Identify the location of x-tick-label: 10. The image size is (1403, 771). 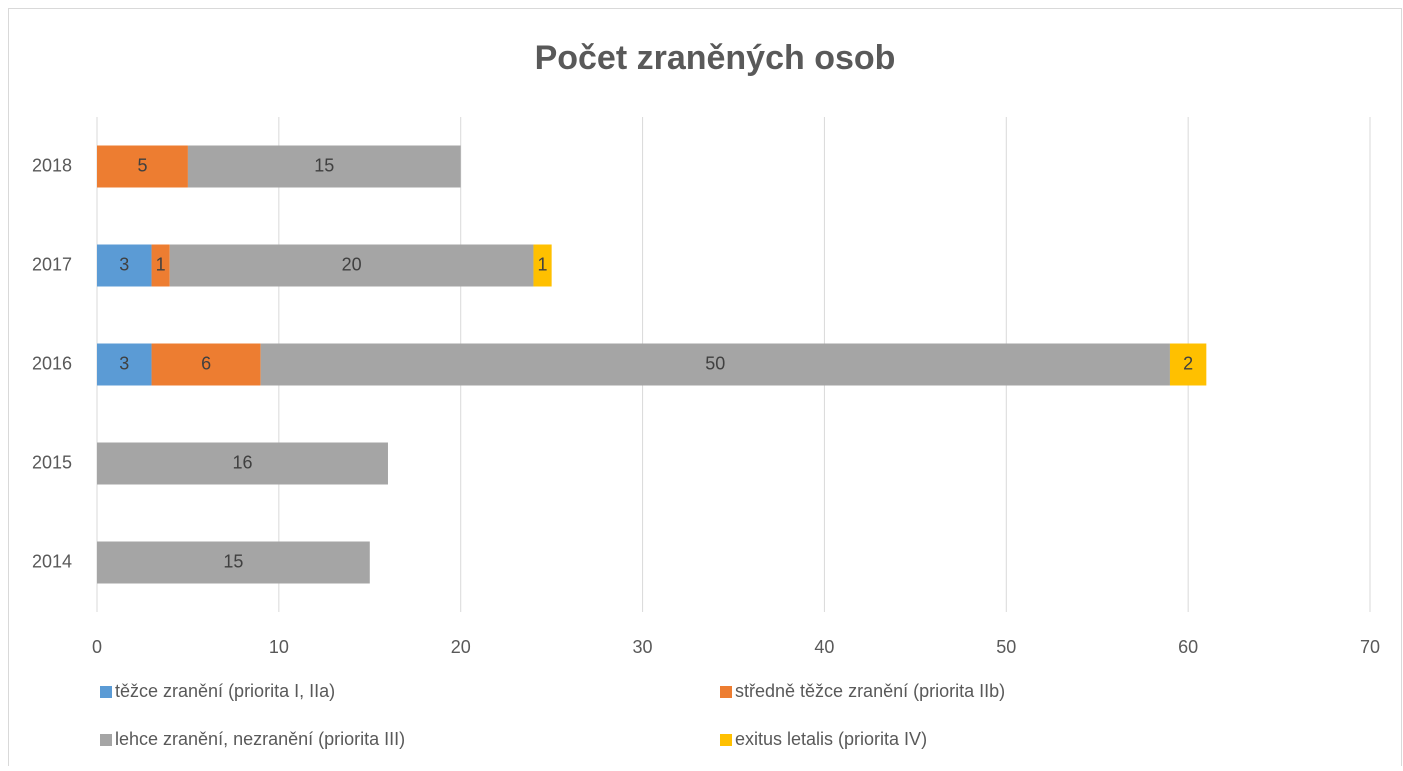
(279, 647).